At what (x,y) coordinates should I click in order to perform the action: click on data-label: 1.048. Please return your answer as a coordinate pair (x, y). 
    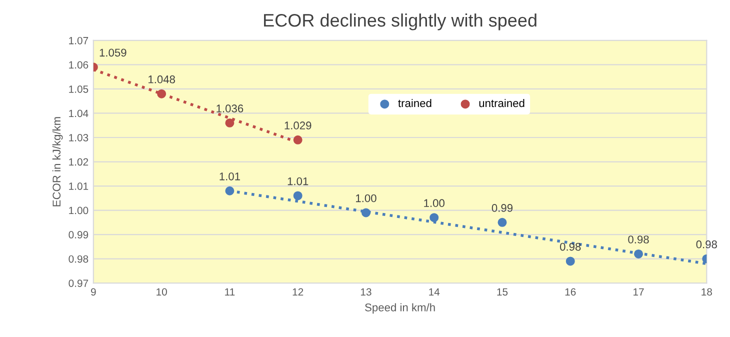
    Looking at the image, I should click on (161, 79).